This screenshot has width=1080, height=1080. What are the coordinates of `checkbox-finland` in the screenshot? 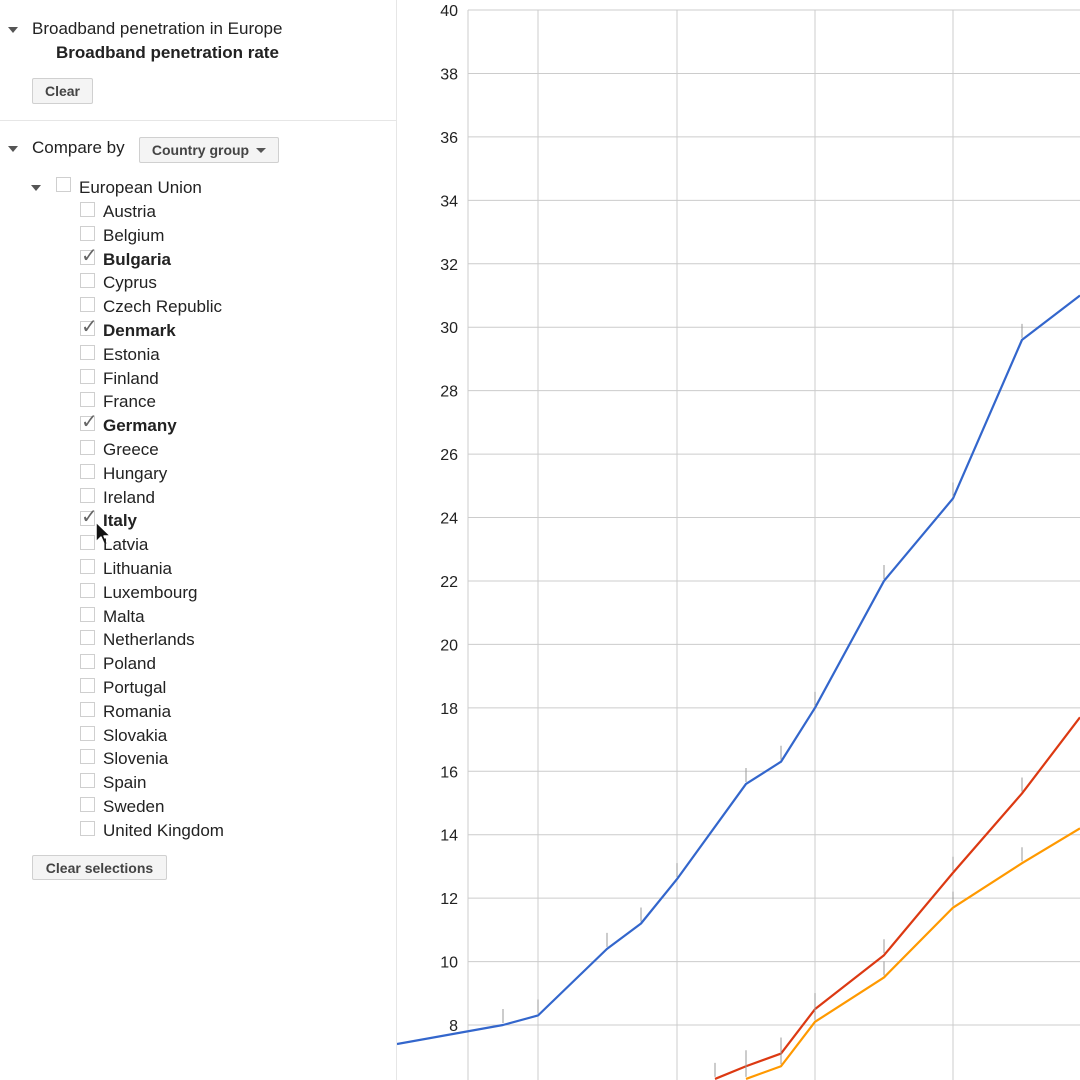 It's located at (87, 376).